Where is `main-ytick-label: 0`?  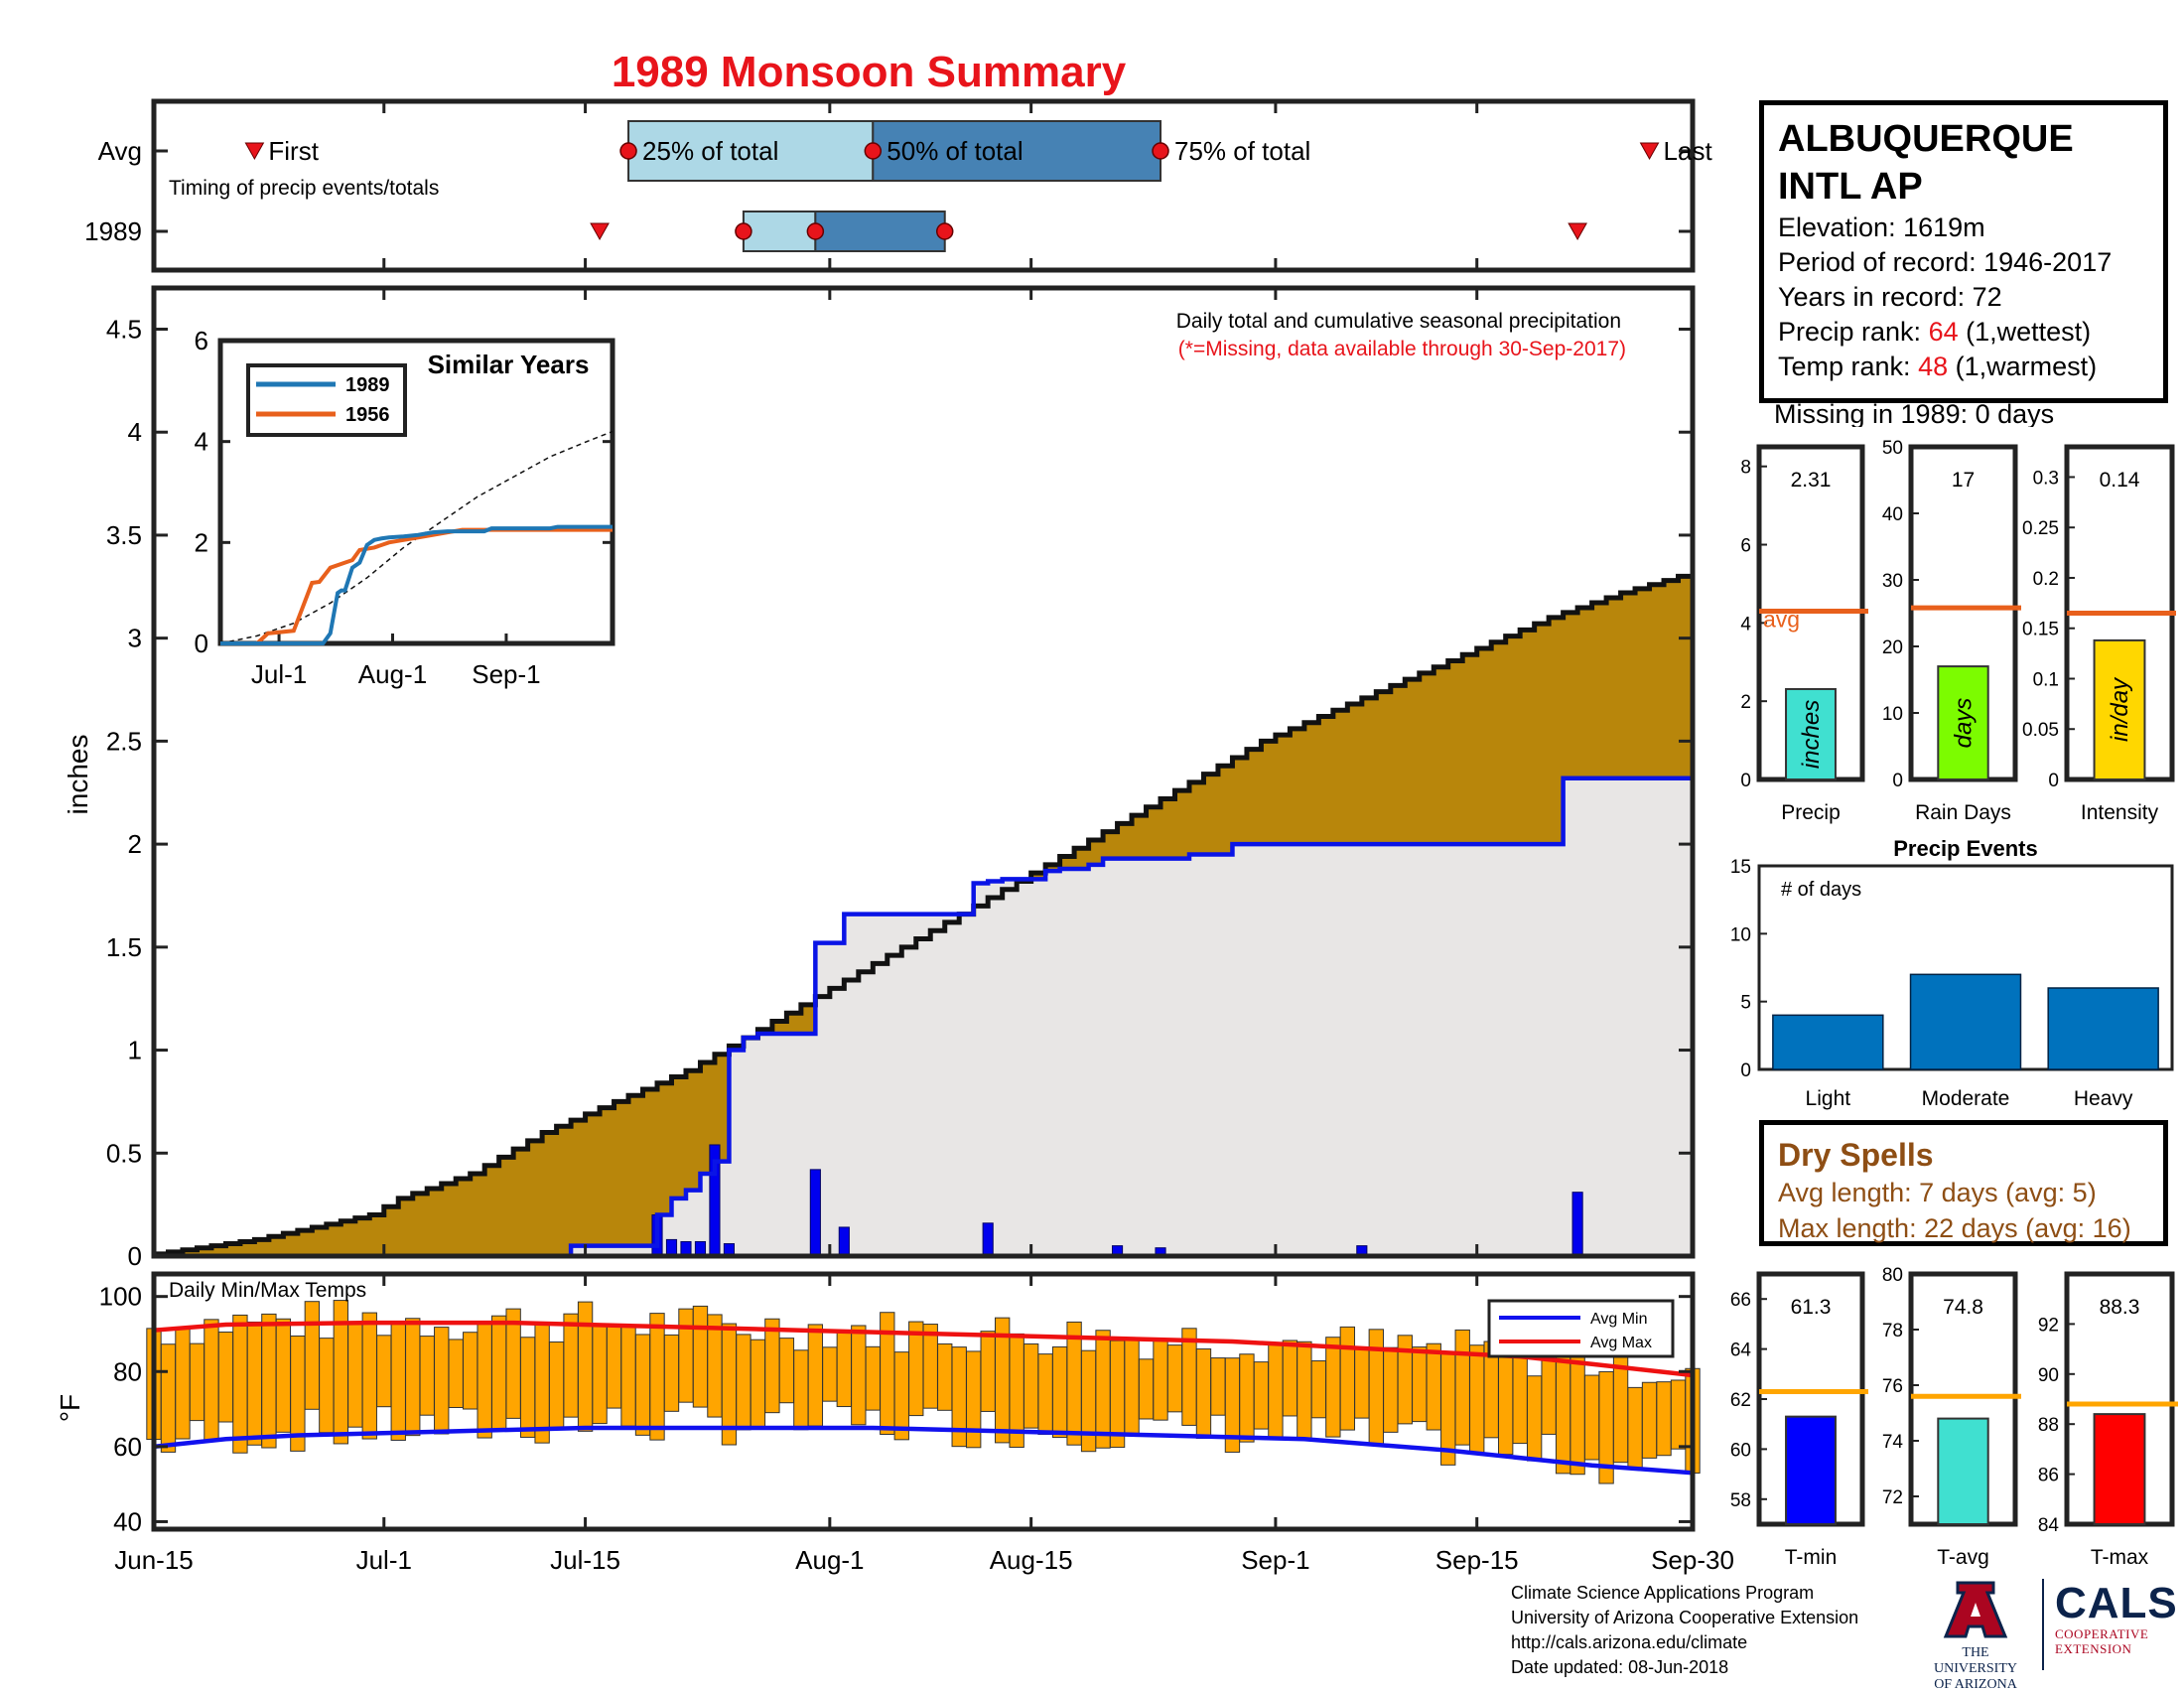
main-ytick-label: 0 is located at coordinates (135, 1256).